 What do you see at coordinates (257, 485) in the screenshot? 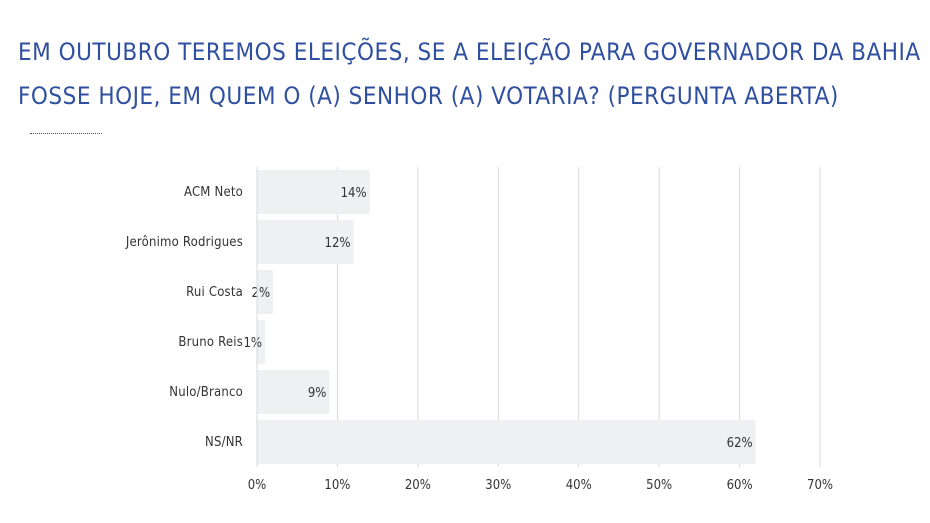
I see `x-tick-label: 0%` at bounding box center [257, 485].